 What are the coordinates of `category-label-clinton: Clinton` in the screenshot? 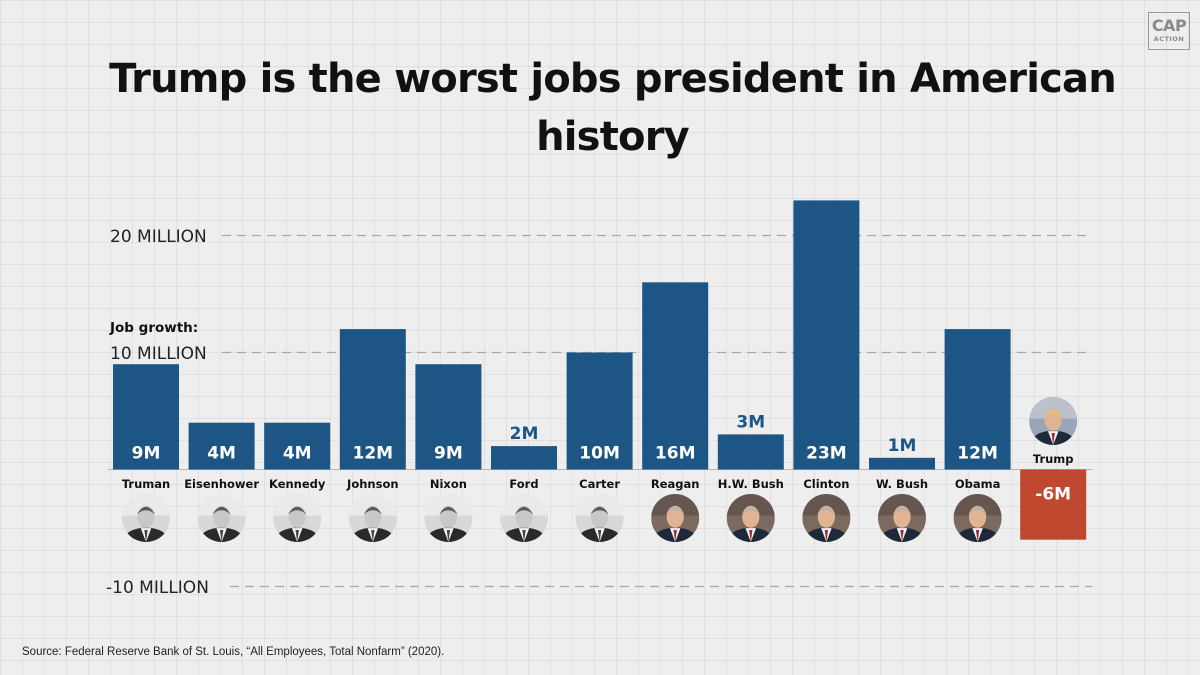 It's located at (826, 484).